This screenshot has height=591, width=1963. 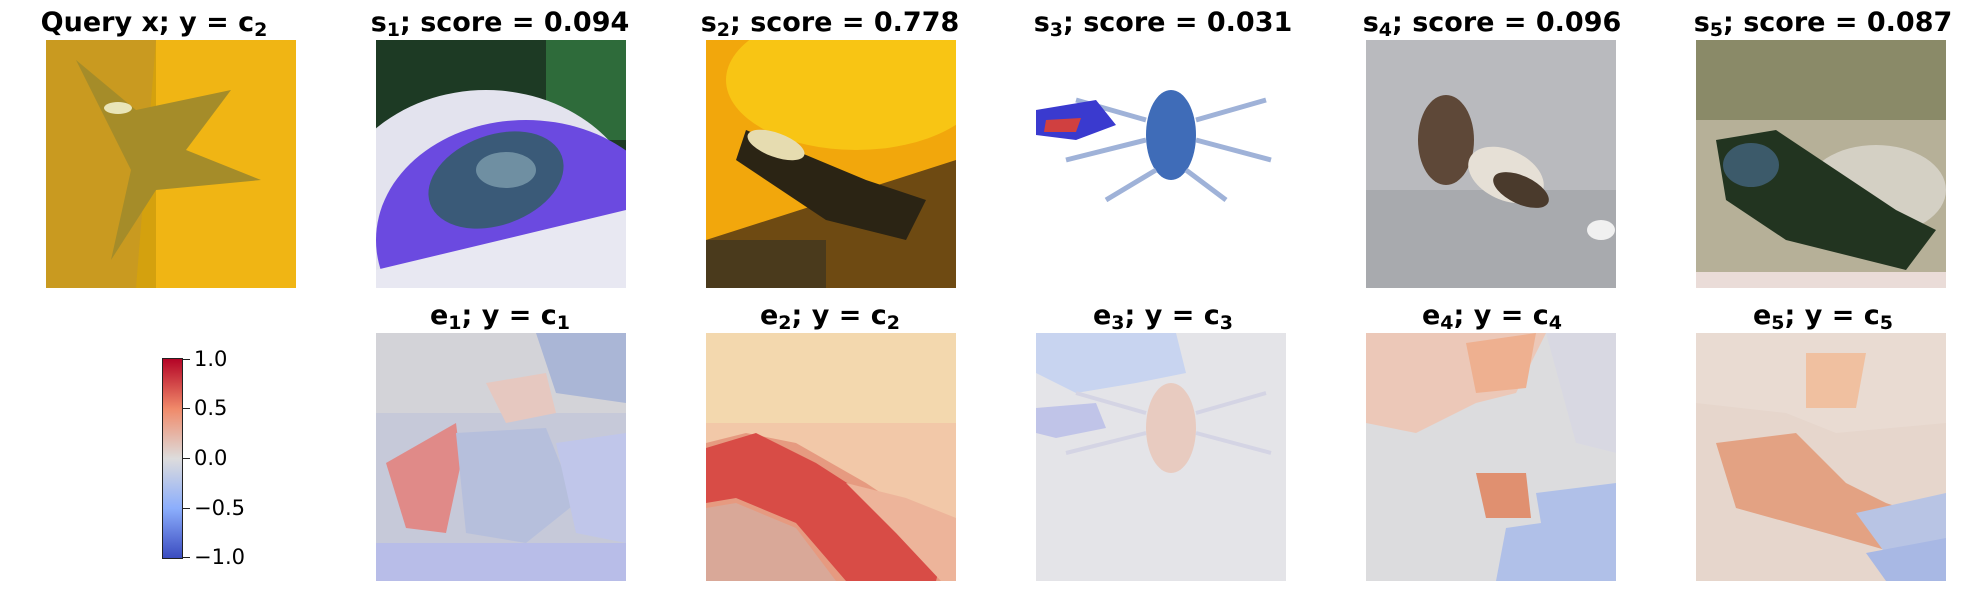 I want to click on query-image, so click(x=171, y=164).